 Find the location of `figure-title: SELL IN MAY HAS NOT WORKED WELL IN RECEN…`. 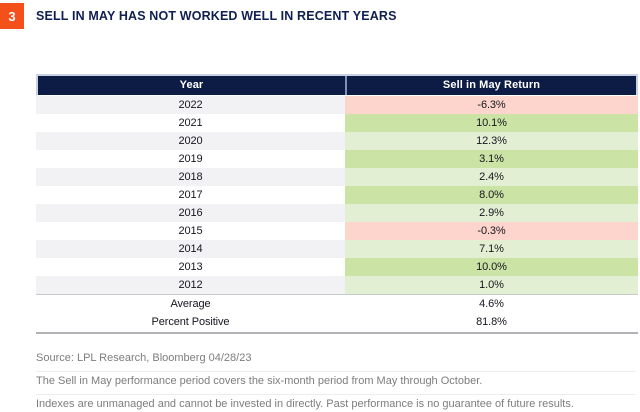

figure-title: SELL IN MAY HAS NOT WORKED WELL IN RECEN… is located at coordinates (216, 16).